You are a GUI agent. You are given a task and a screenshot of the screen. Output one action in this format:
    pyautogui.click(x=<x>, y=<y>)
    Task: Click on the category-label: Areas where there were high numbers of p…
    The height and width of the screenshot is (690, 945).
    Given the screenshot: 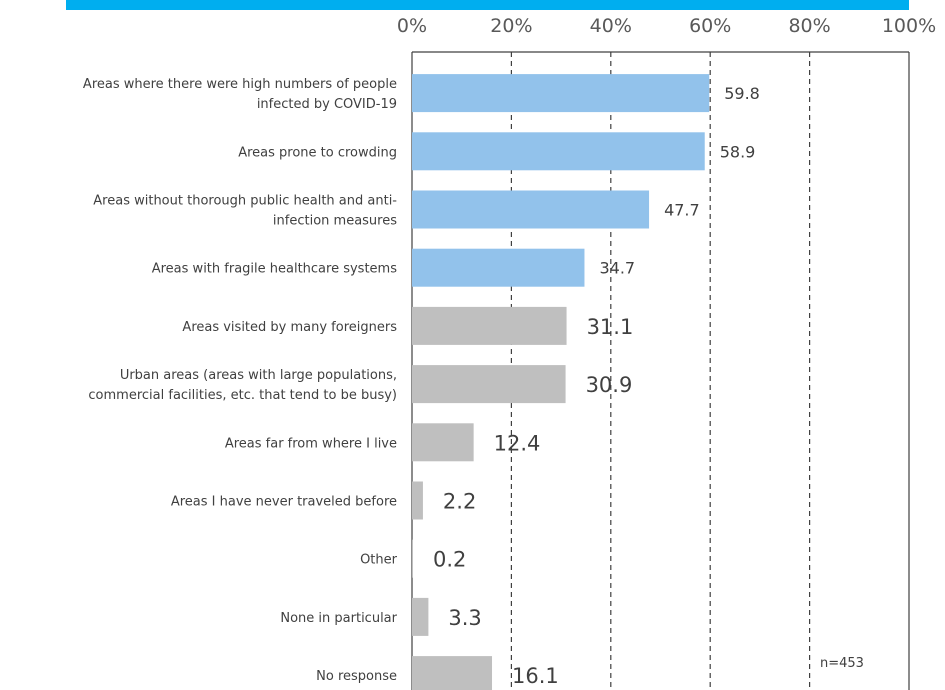 What is the action you would take?
    pyautogui.click(x=240, y=84)
    